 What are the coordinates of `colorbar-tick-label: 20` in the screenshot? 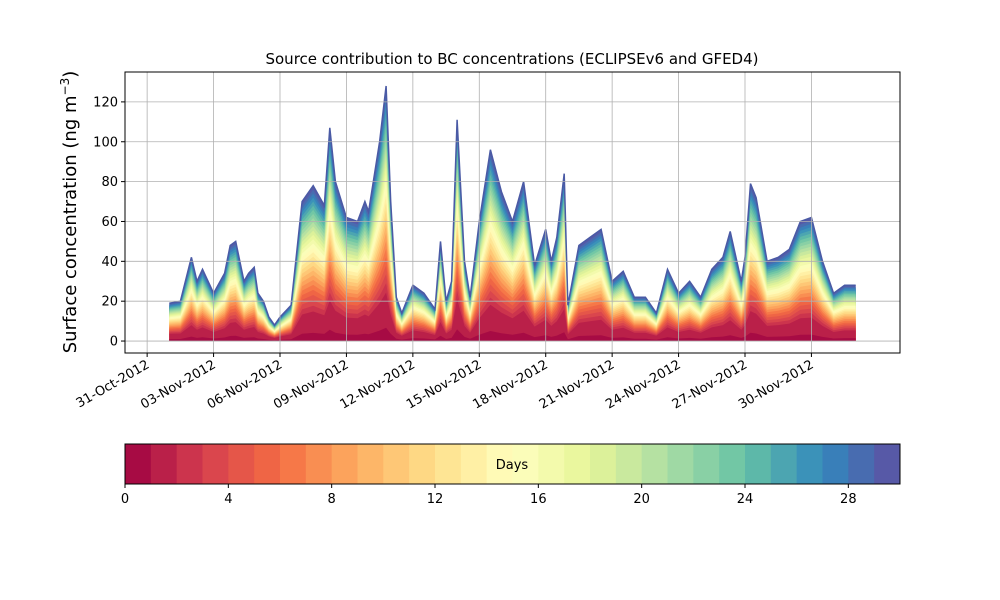 It's located at (641, 499).